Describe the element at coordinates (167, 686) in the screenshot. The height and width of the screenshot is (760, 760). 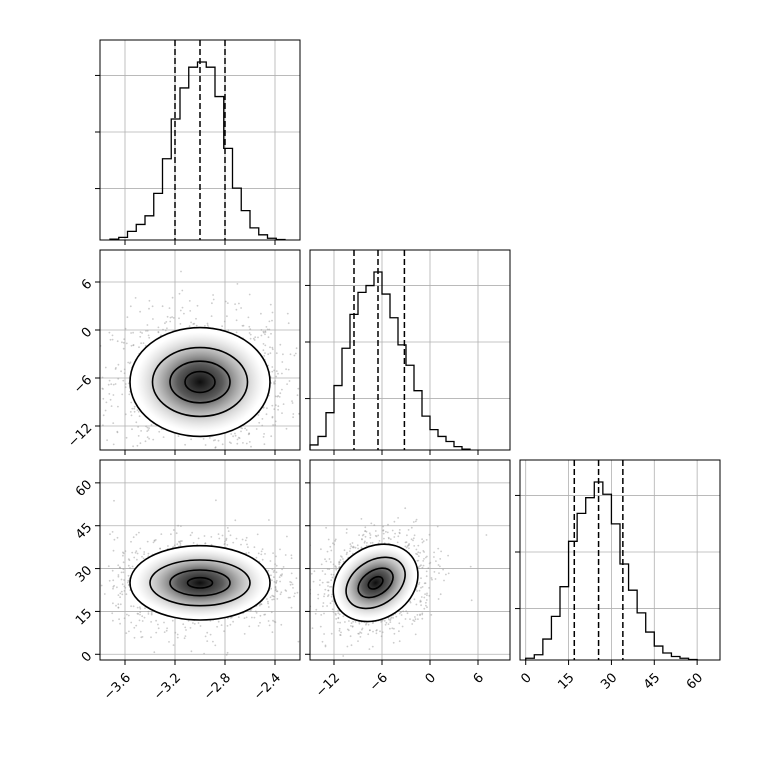
I see `x-tick-label: −3.2` at that location.